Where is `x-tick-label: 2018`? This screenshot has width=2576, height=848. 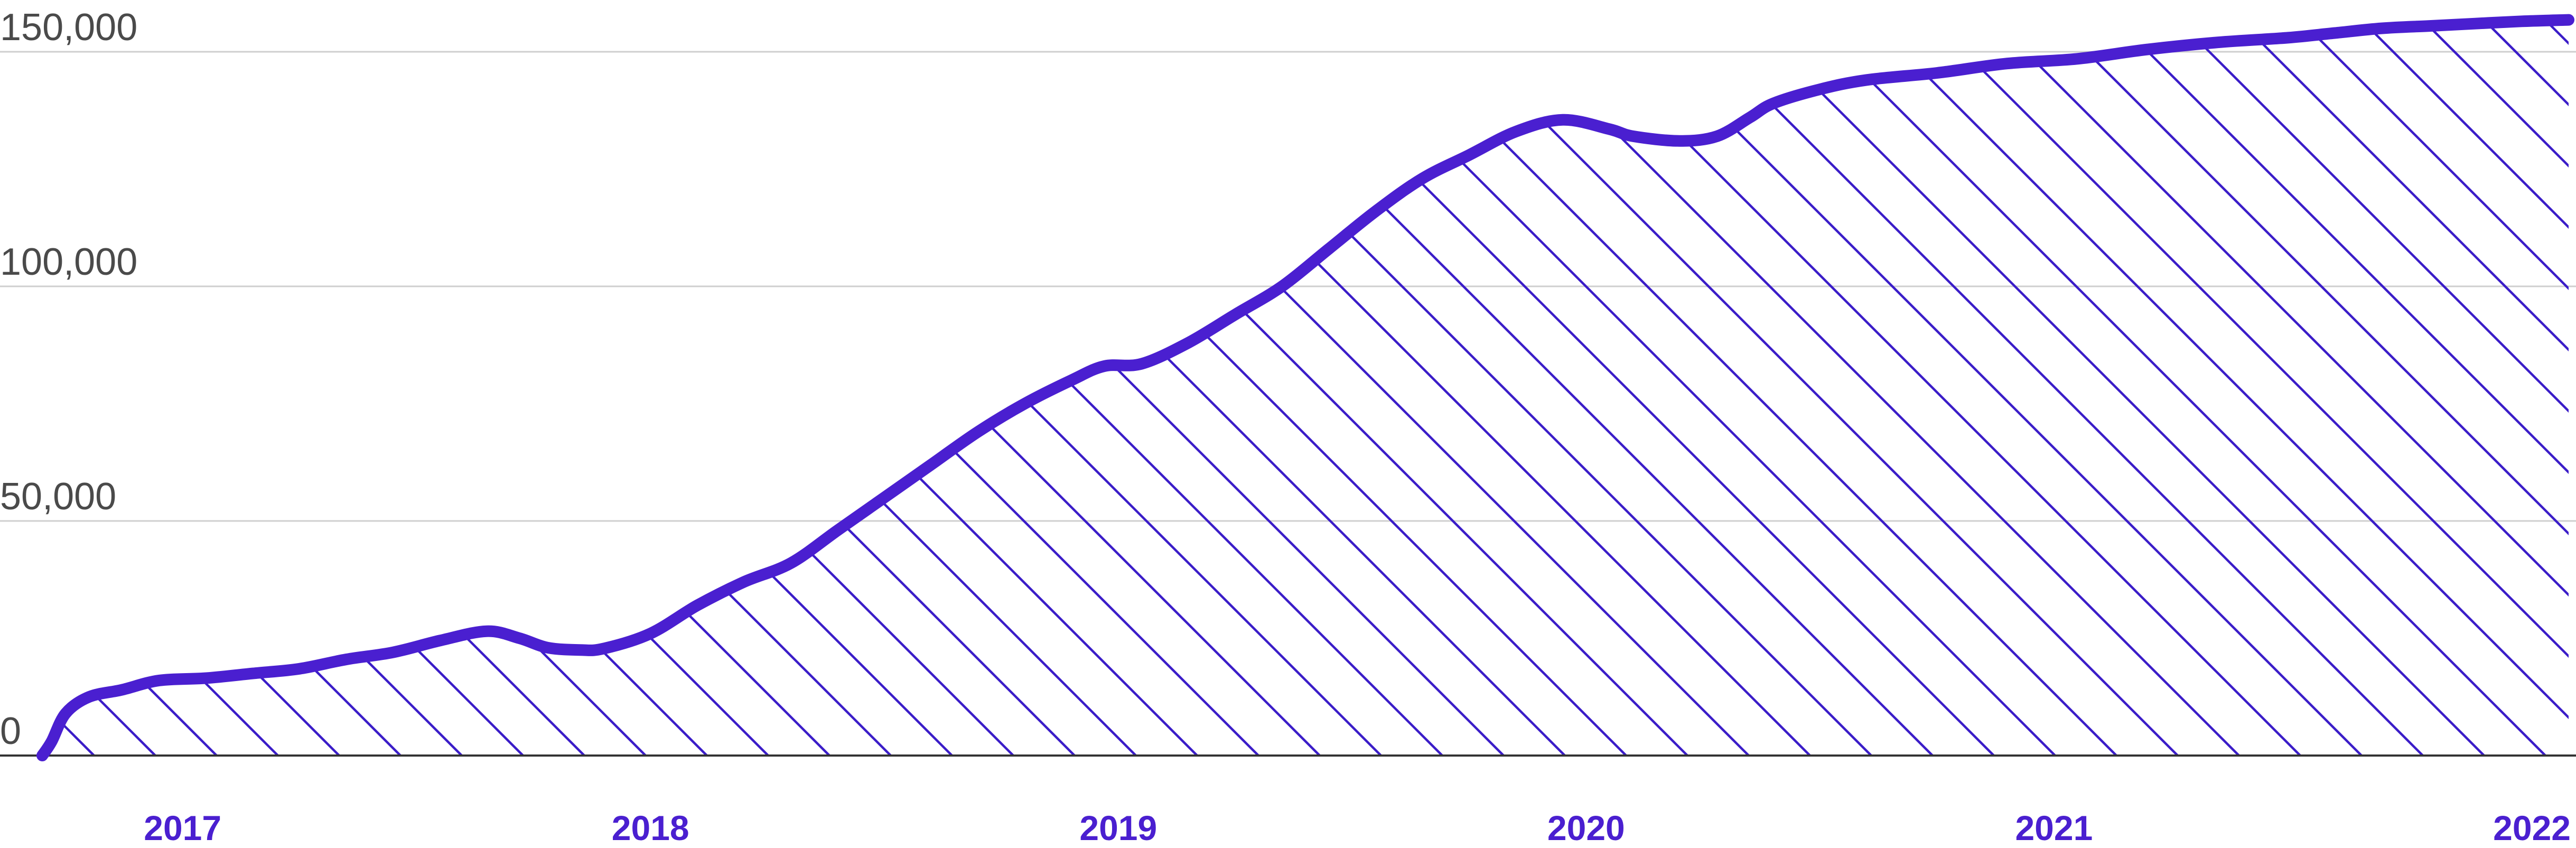 x-tick-label: 2018 is located at coordinates (650, 827).